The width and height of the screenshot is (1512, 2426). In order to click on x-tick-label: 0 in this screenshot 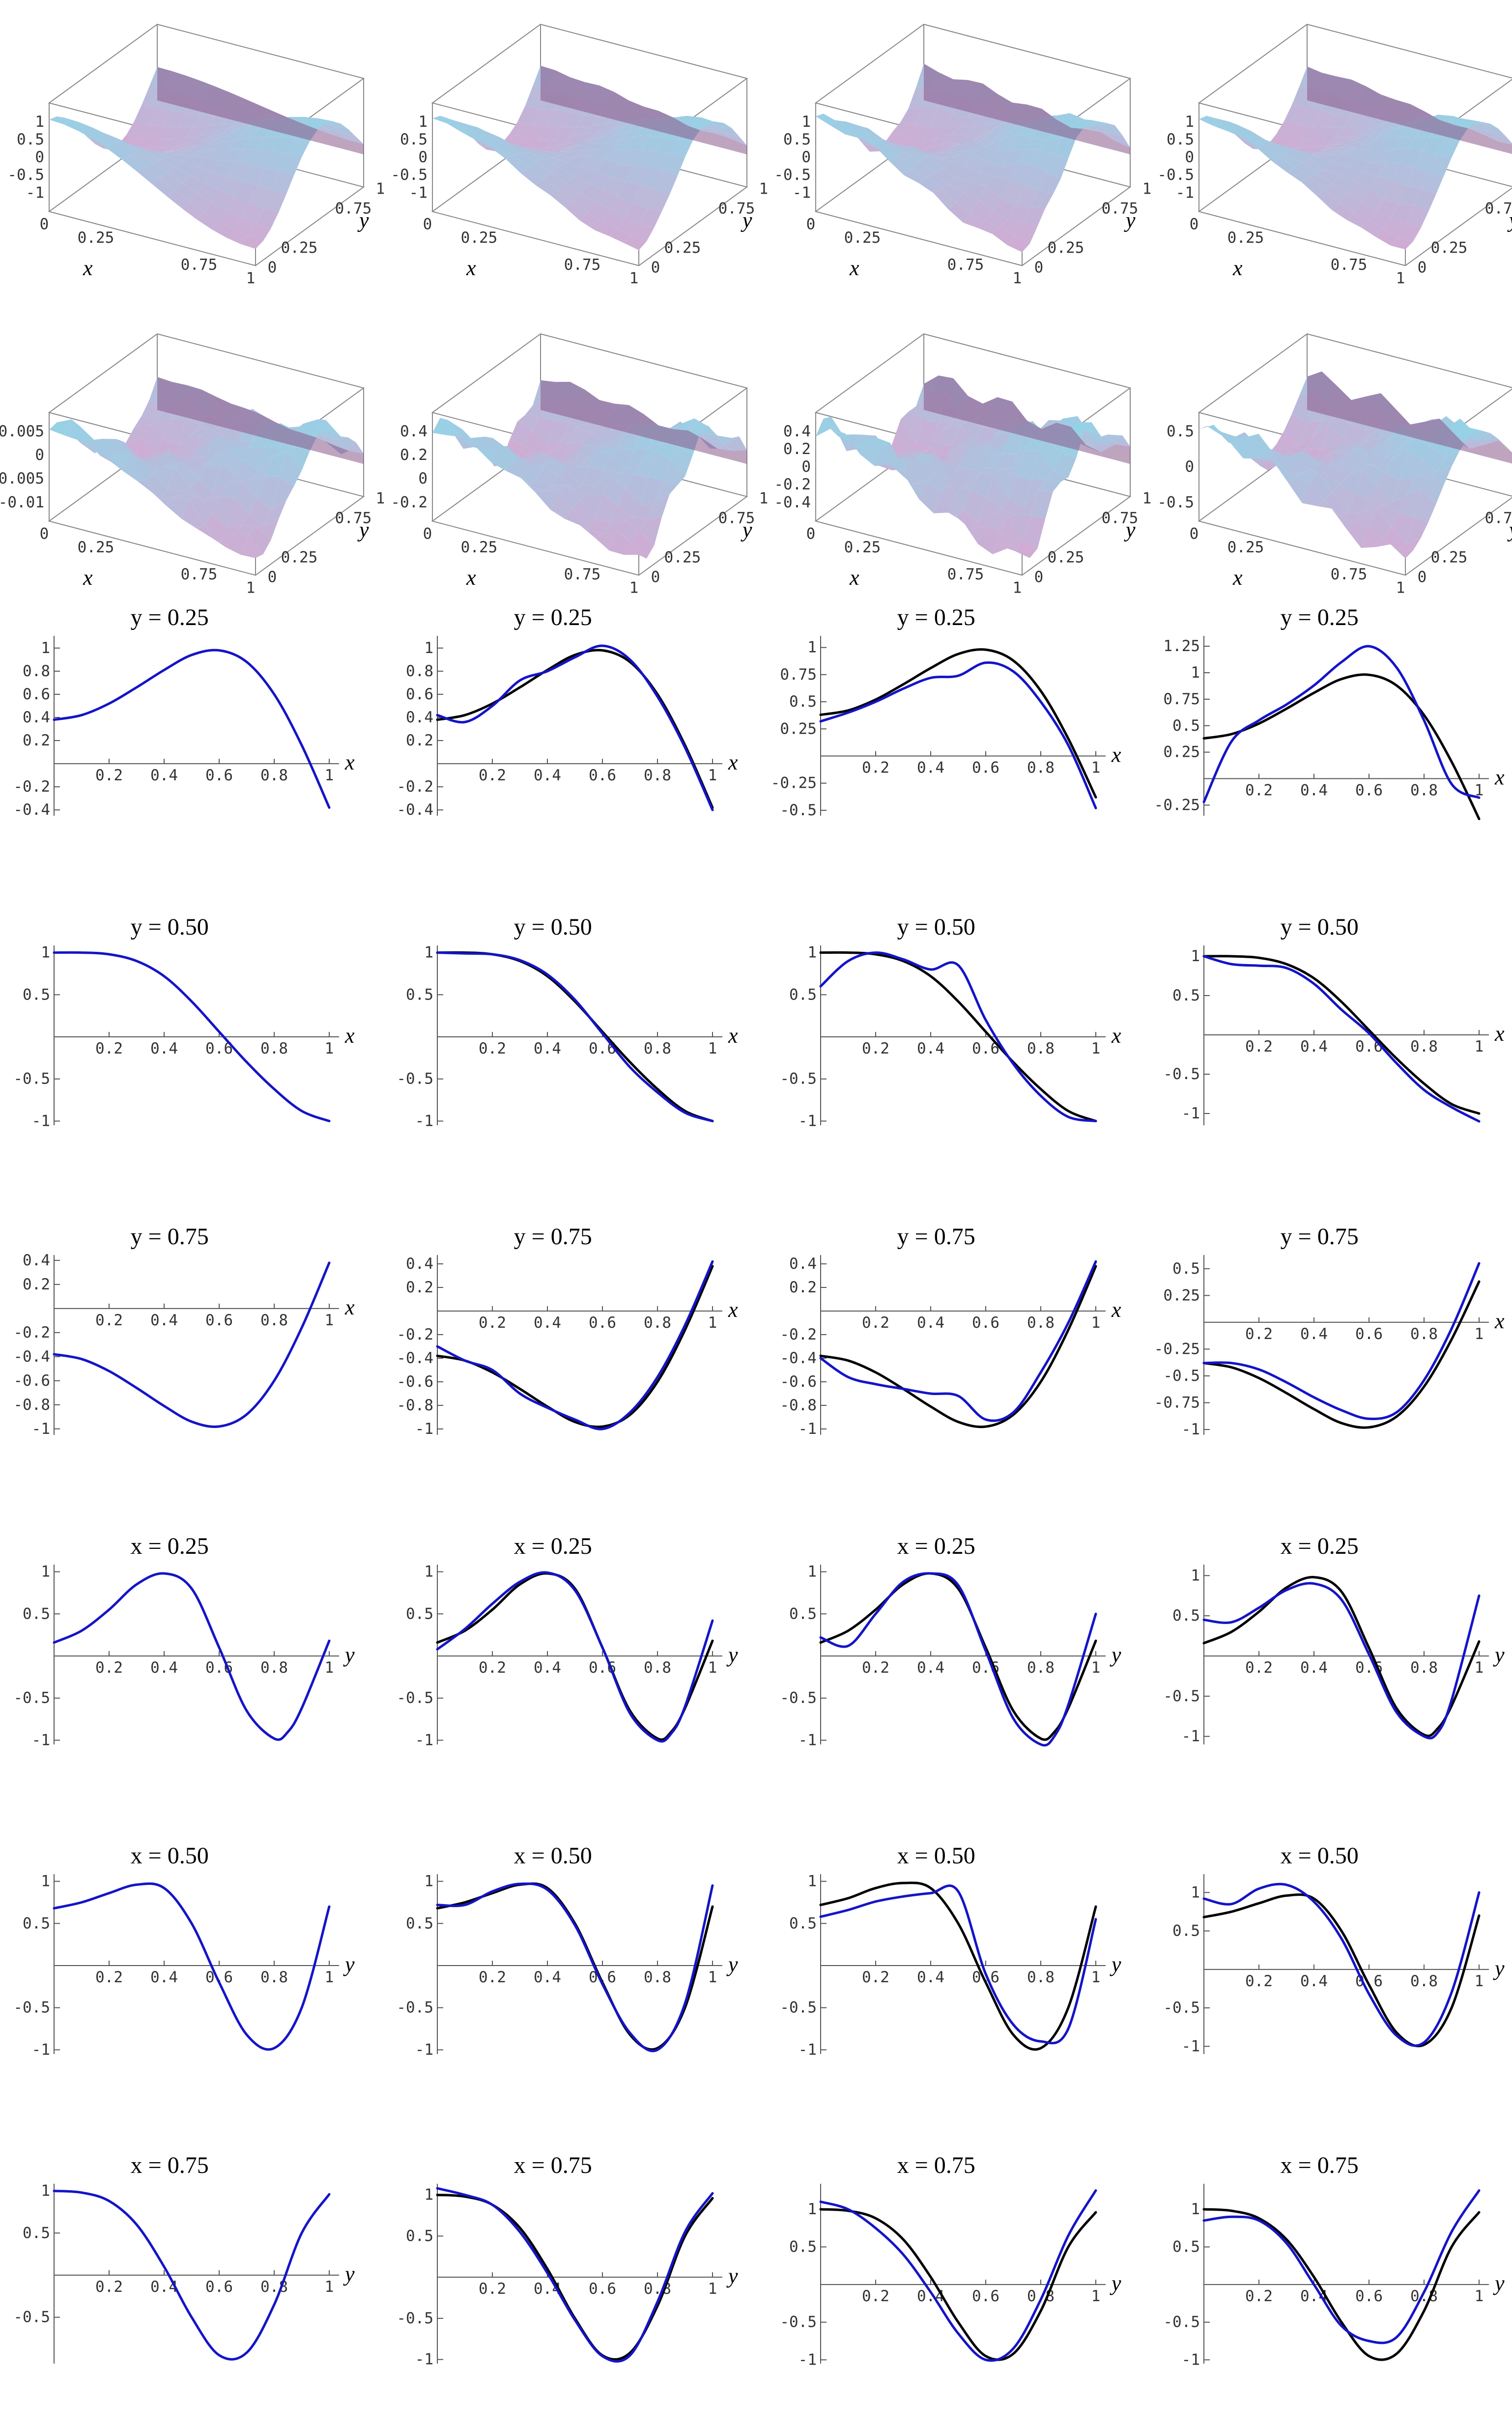, I will do `click(428, 225)`.